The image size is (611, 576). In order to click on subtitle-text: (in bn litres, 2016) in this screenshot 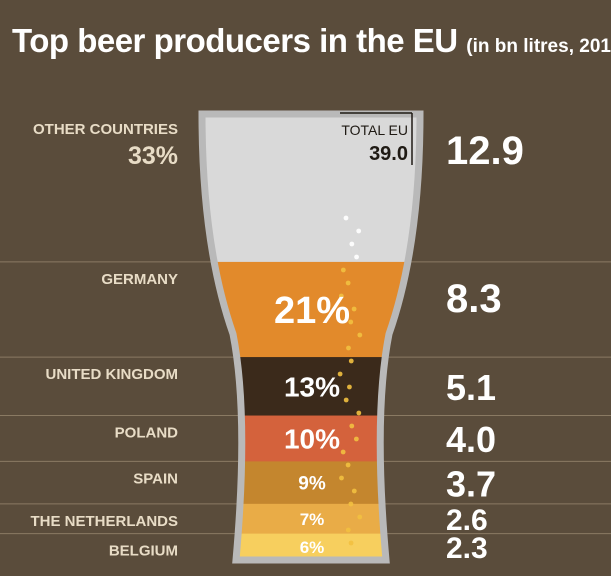, I will do `click(538, 46)`.